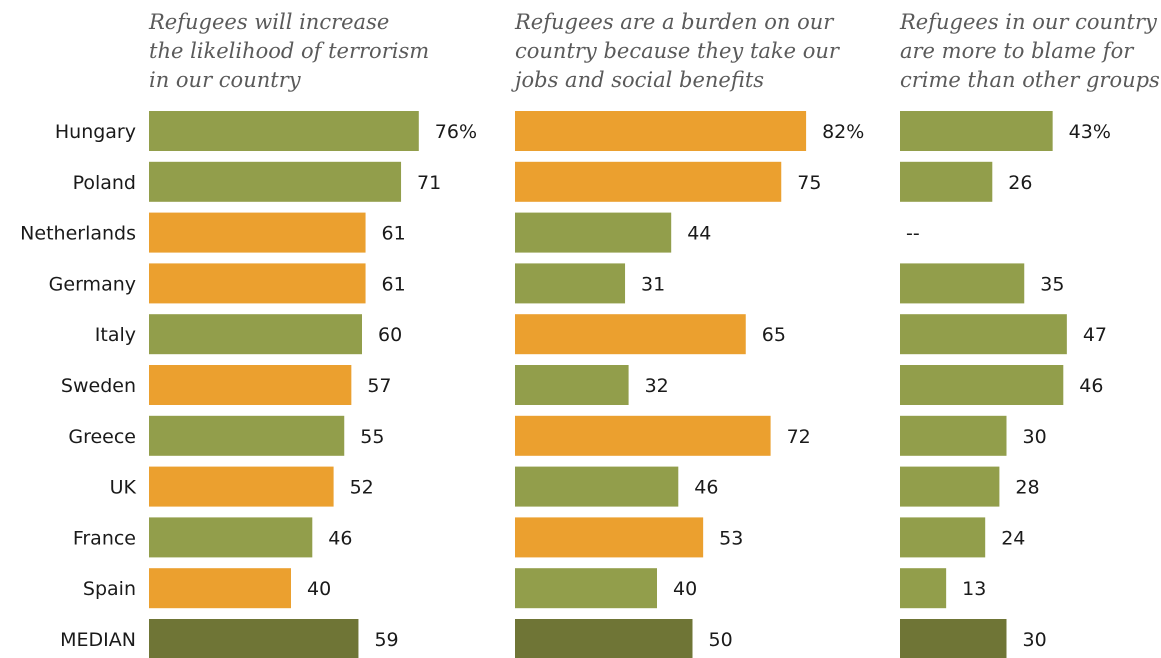 This screenshot has height=658, width=1161. Describe the element at coordinates (674, 22) in the screenshot. I see `panel-title-line: Refugees are a burden on our` at that location.